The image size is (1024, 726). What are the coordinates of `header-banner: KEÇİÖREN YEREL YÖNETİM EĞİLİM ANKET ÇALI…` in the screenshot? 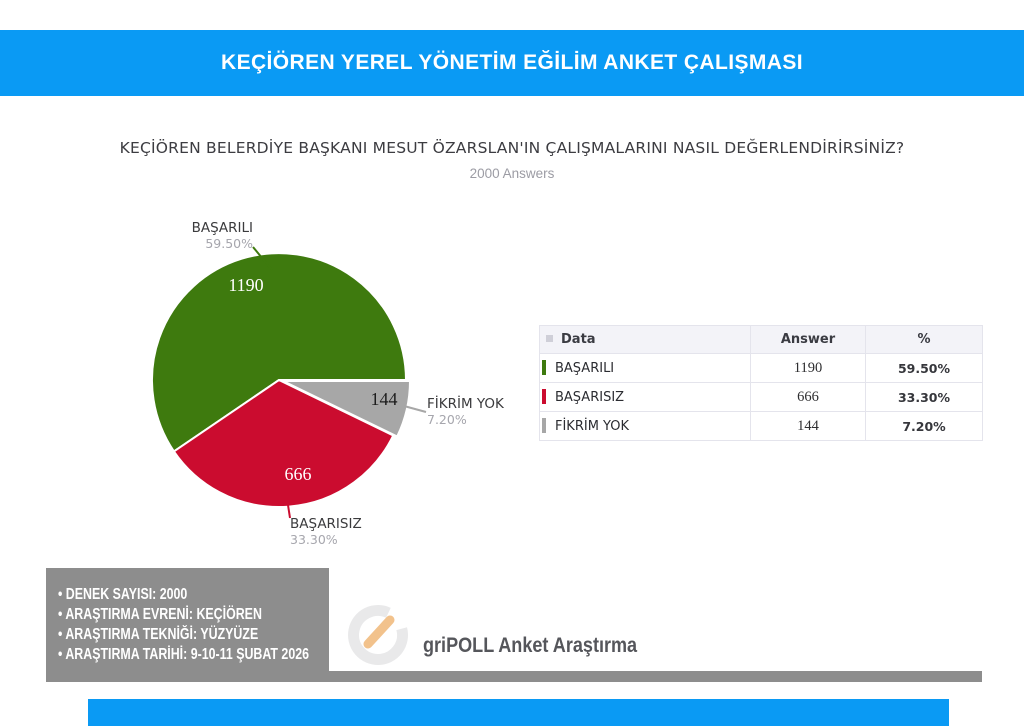 It's located at (512, 63).